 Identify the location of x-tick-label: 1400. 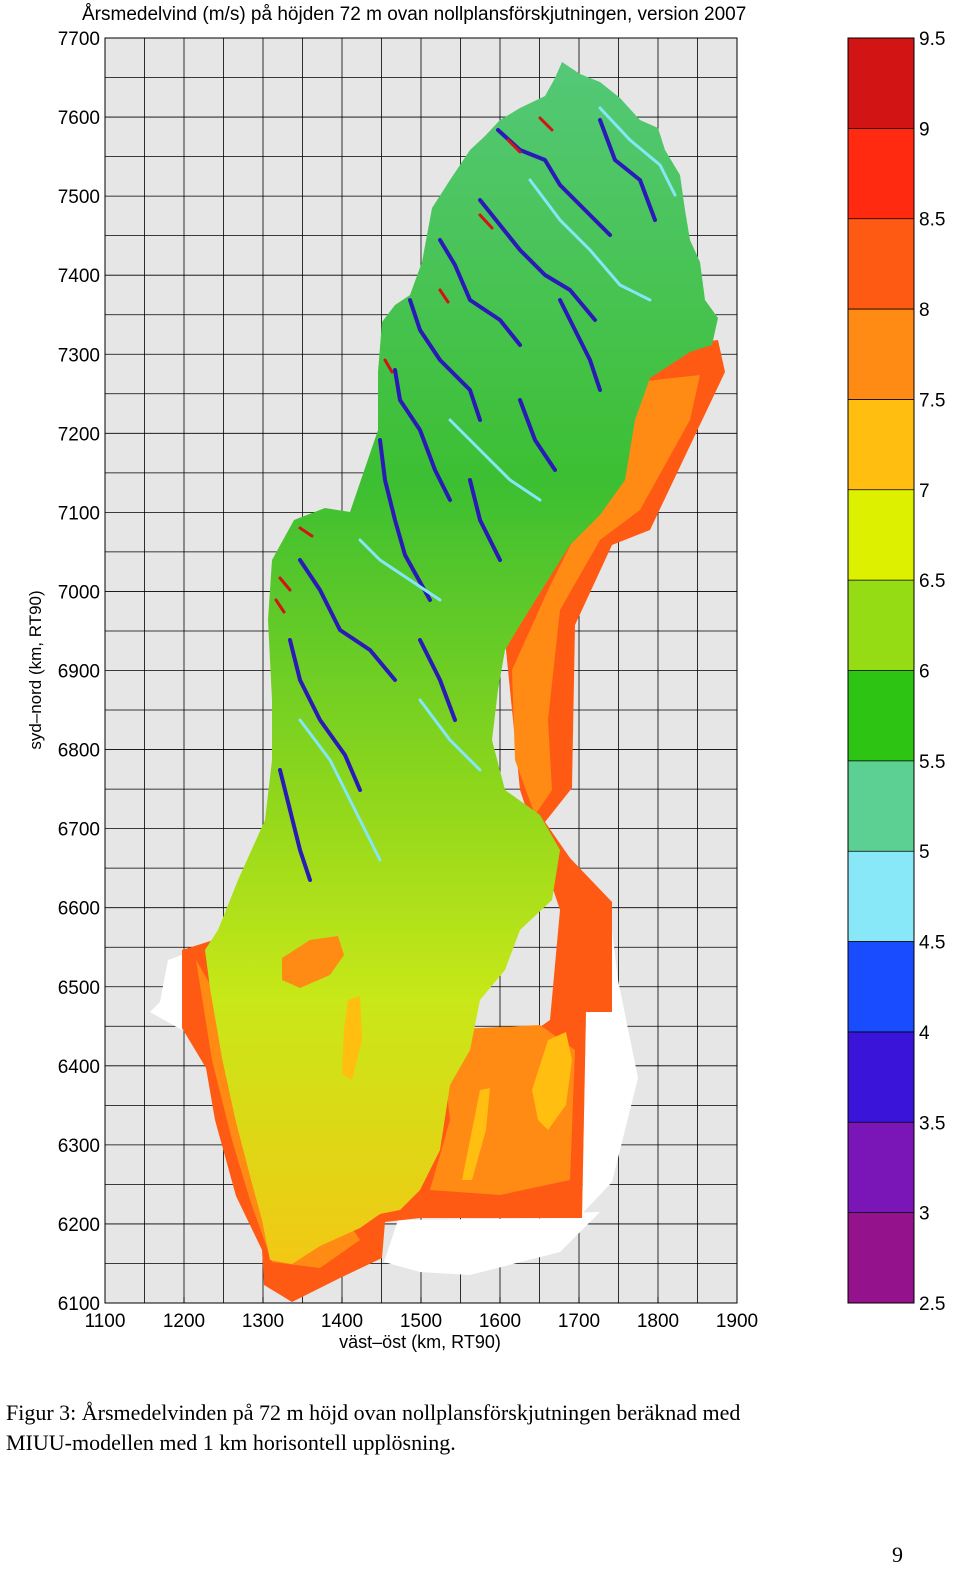
(342, 1321).